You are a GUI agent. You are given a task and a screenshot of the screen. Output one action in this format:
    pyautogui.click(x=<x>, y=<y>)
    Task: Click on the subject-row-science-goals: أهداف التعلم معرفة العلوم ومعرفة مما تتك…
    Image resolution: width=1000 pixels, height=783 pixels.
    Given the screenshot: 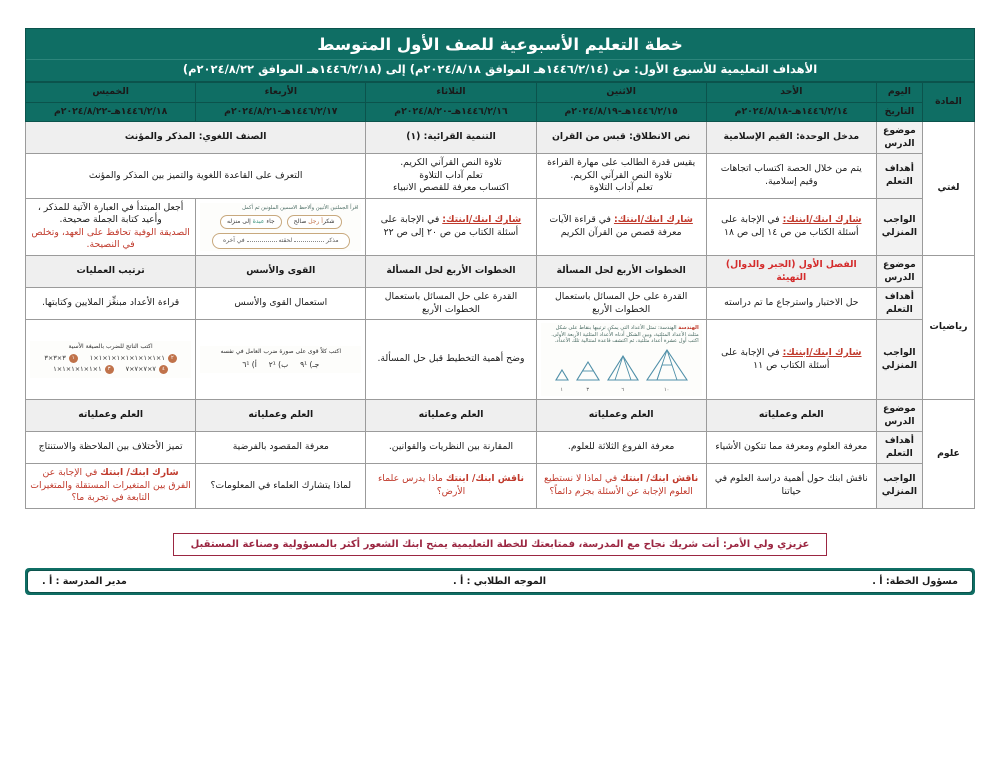 What is the action you would take?
    pyautogui.click(x=499, y=448)
    